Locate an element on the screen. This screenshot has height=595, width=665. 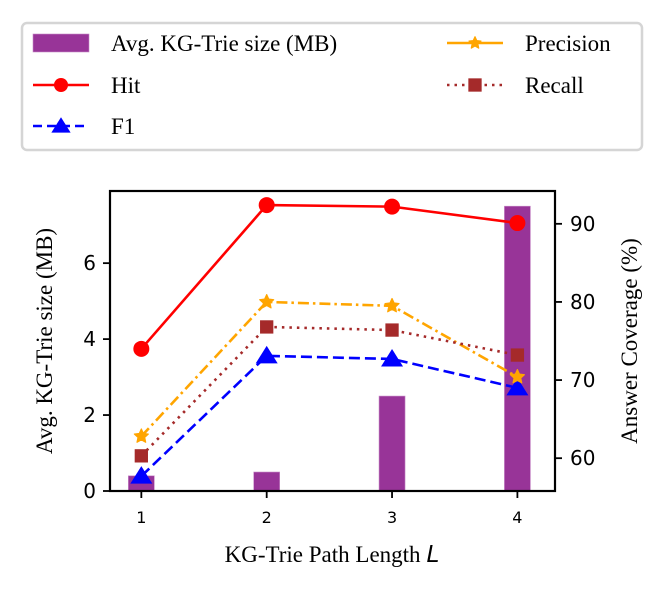
y-right-tick-label: 90 is located at coordinates (582, 224).